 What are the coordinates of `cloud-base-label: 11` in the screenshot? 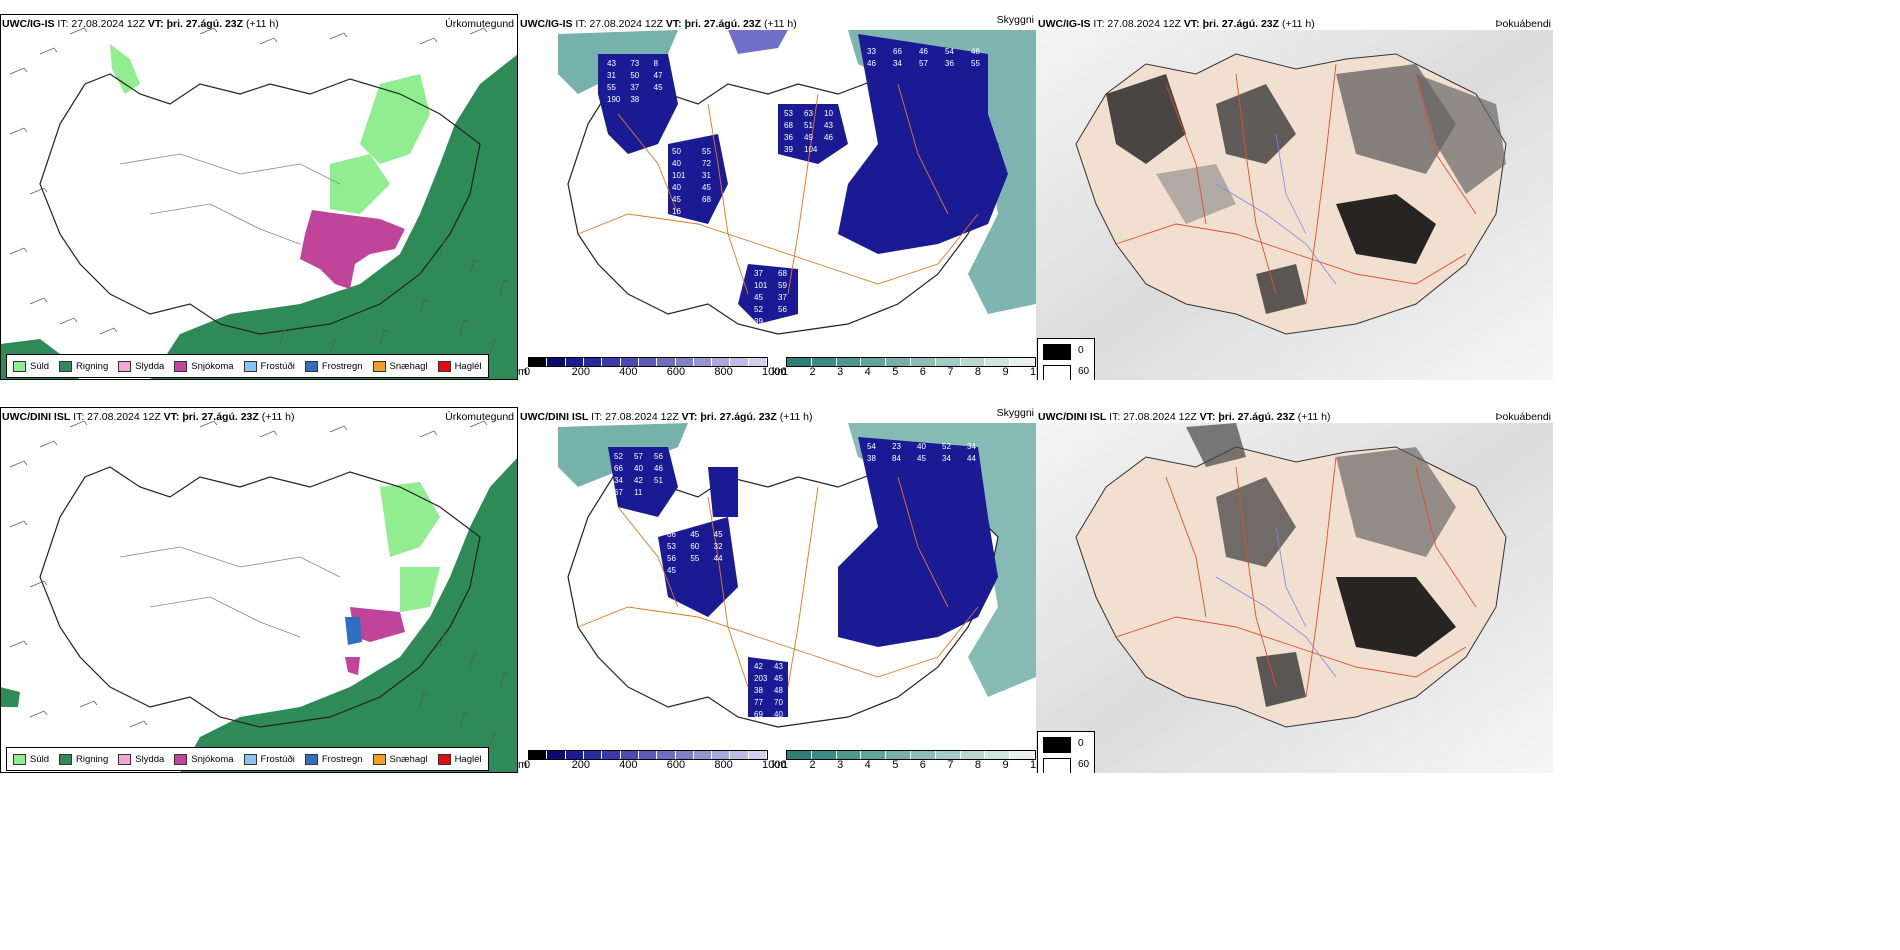 It's located at (638, 492).